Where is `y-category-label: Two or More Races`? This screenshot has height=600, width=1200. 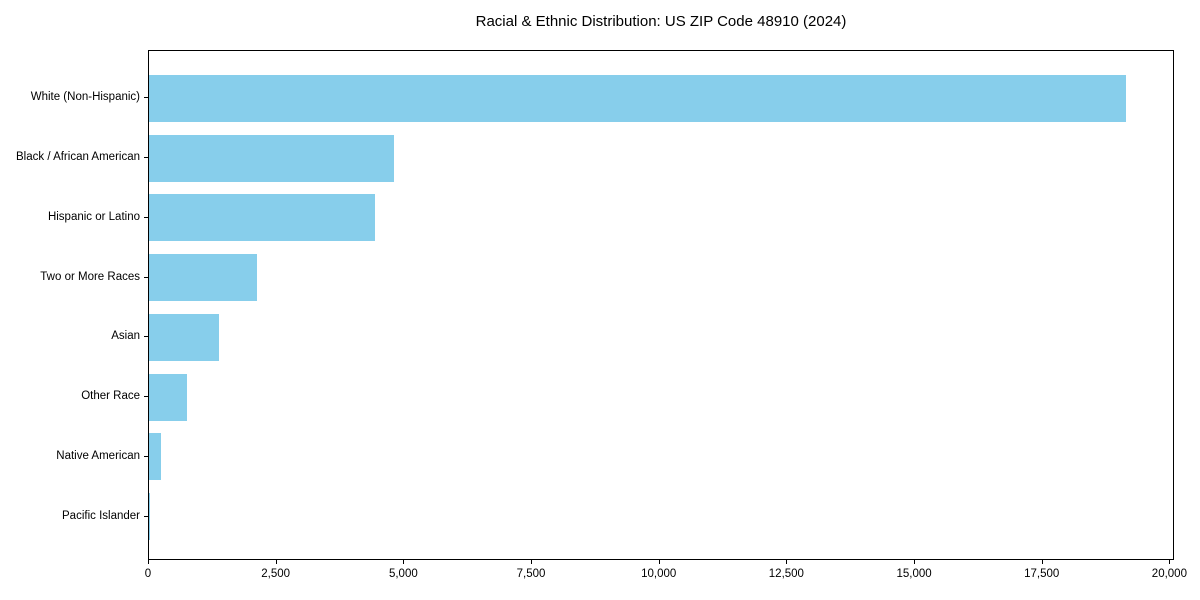 y-category-label: Two or More Races is located at coordinates (90, 276).